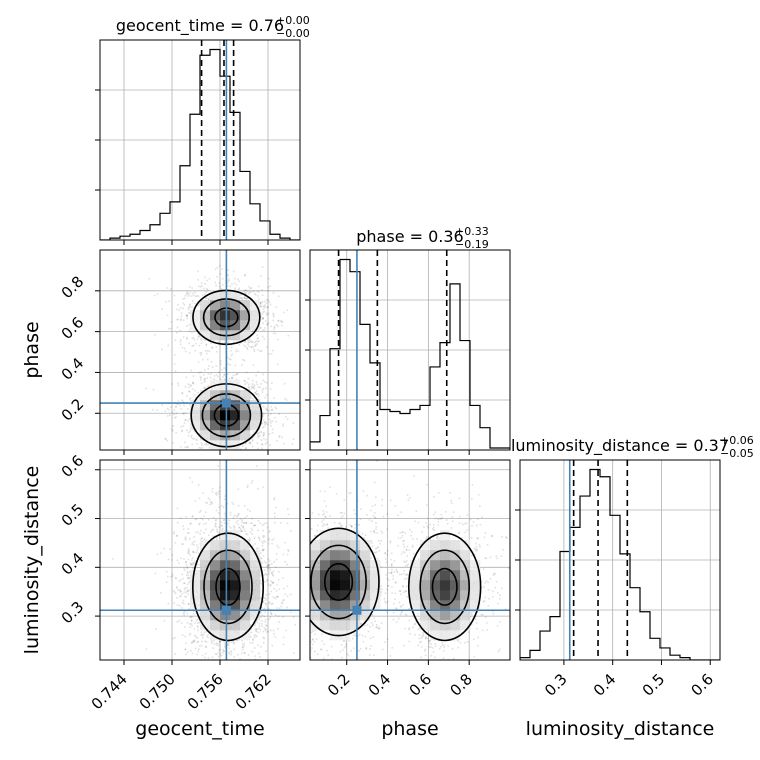  What do you see at coordinates (408, 352) in the screenshot?
I see `panel-phase-hist` at bounding box center [408, 352].